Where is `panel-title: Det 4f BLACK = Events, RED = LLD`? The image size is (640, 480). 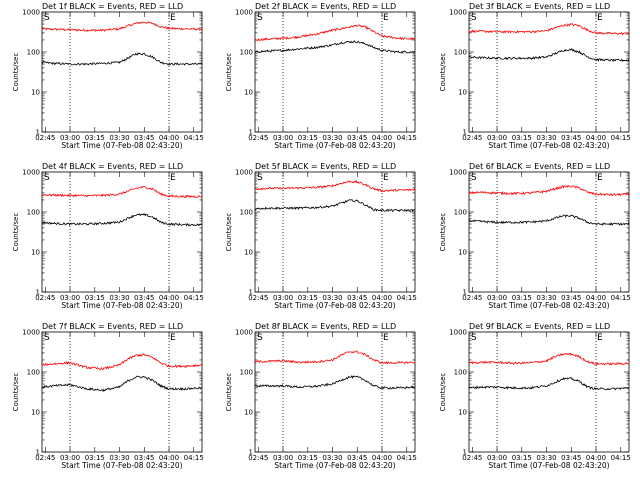 panel-title: Det 4f BLACK = Events, RED = LLD is located at coordinates (112, 166).